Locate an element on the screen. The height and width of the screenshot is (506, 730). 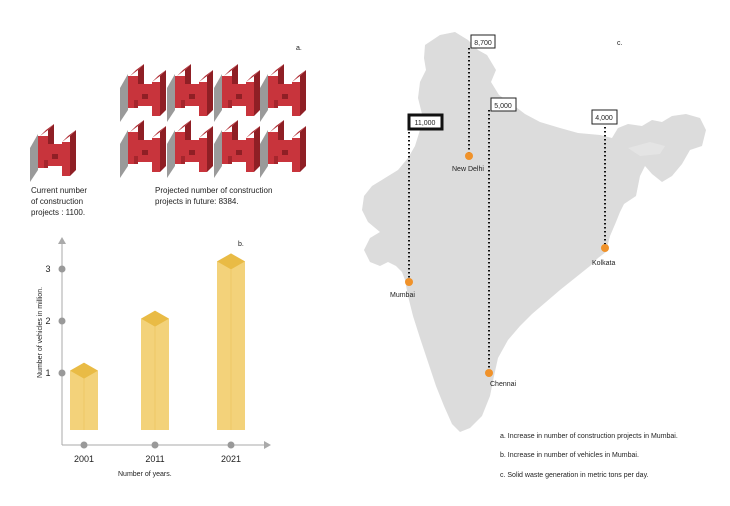
y-axis-arrow is located at coordinates (62, 240).